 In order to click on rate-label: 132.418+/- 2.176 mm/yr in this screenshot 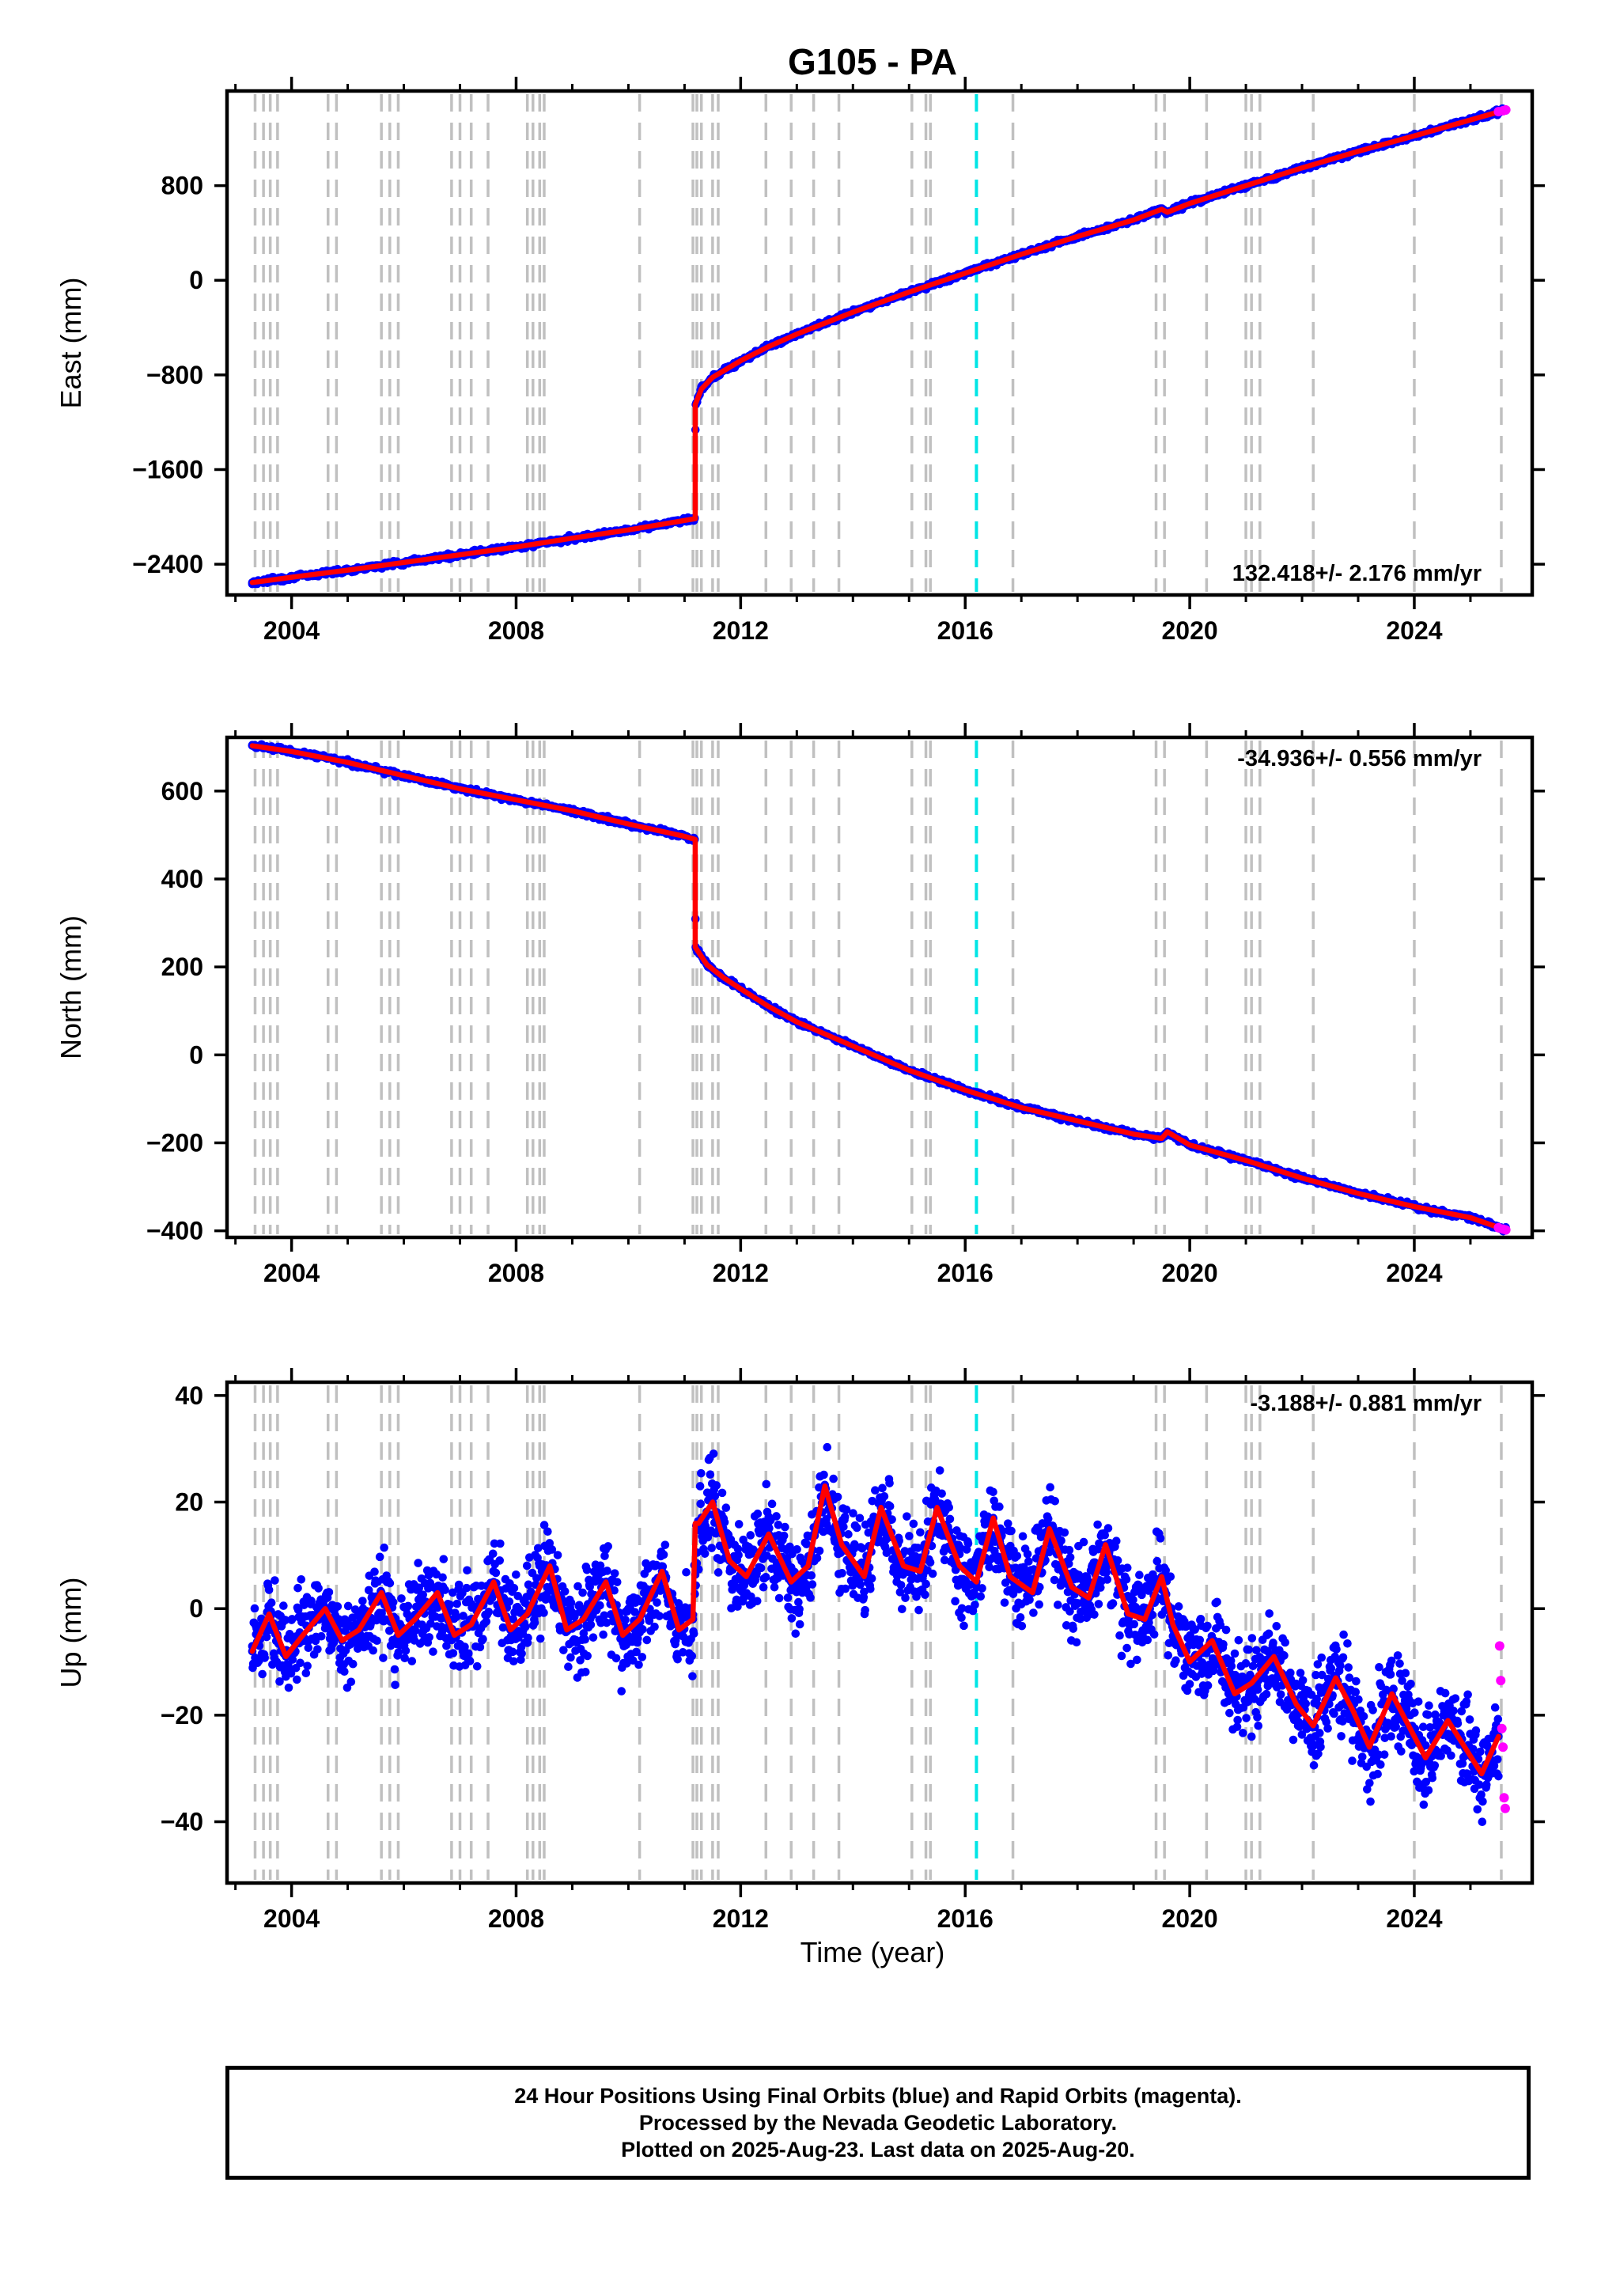, I will do `click(1357, 573)`.